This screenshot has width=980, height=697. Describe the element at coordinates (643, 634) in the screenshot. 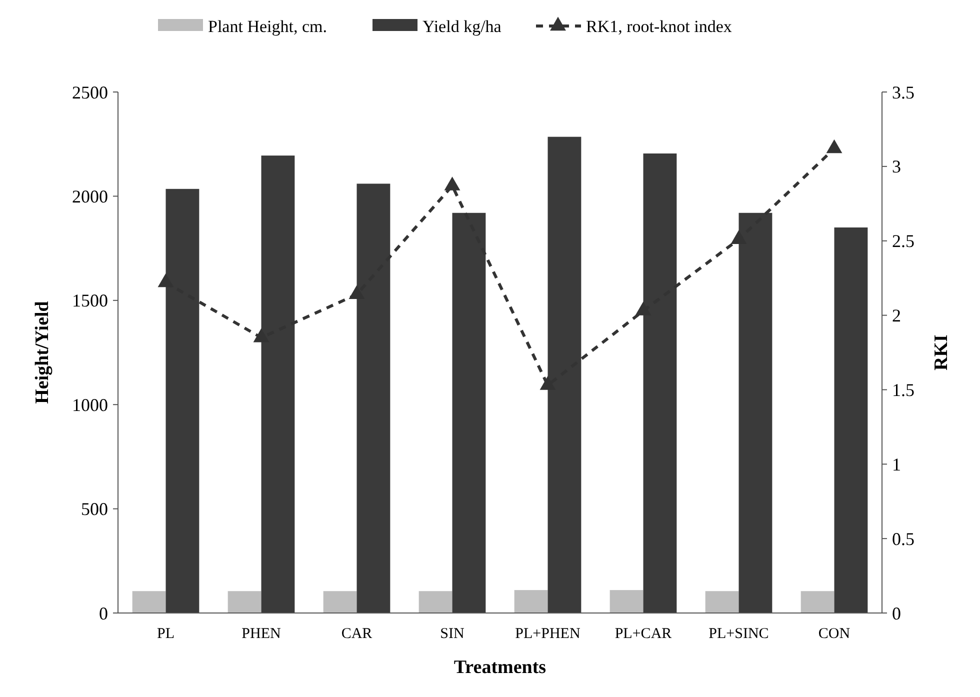

I see `x-tick-label: PL+CAR` at that location.